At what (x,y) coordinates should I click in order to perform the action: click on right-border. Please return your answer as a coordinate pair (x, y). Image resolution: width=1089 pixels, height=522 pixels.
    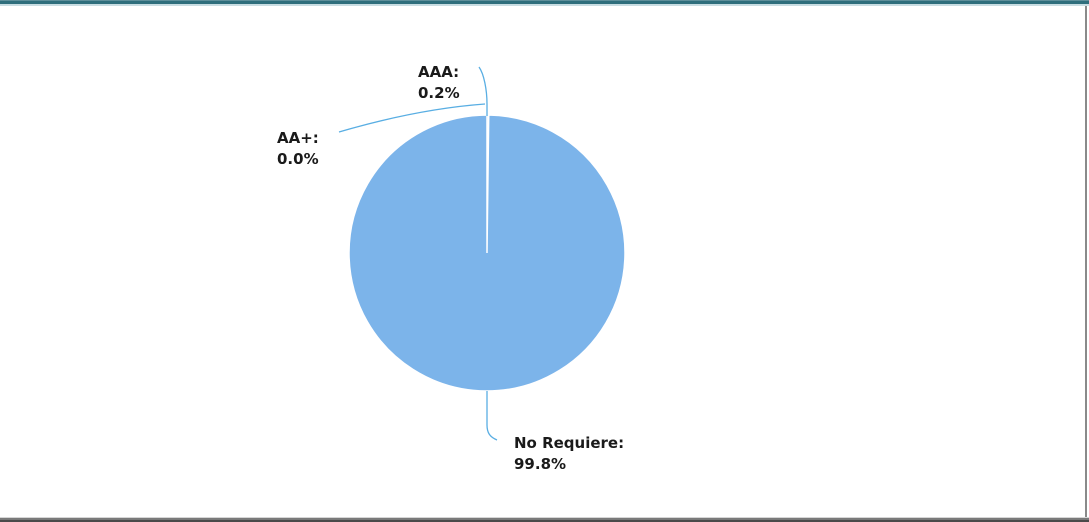
    Looking at the image, I should click on (1086, 261).